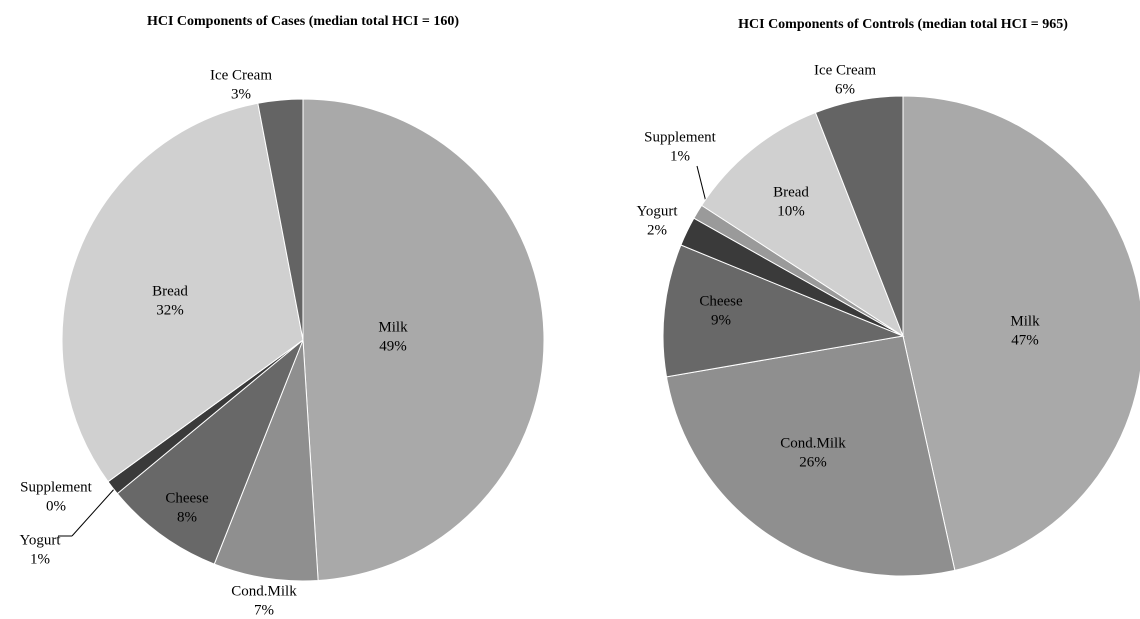 Image resolution: width=1140 pixels, height=619 pixels. I want to click on slice-value-label: 3%, so click(241, 94).